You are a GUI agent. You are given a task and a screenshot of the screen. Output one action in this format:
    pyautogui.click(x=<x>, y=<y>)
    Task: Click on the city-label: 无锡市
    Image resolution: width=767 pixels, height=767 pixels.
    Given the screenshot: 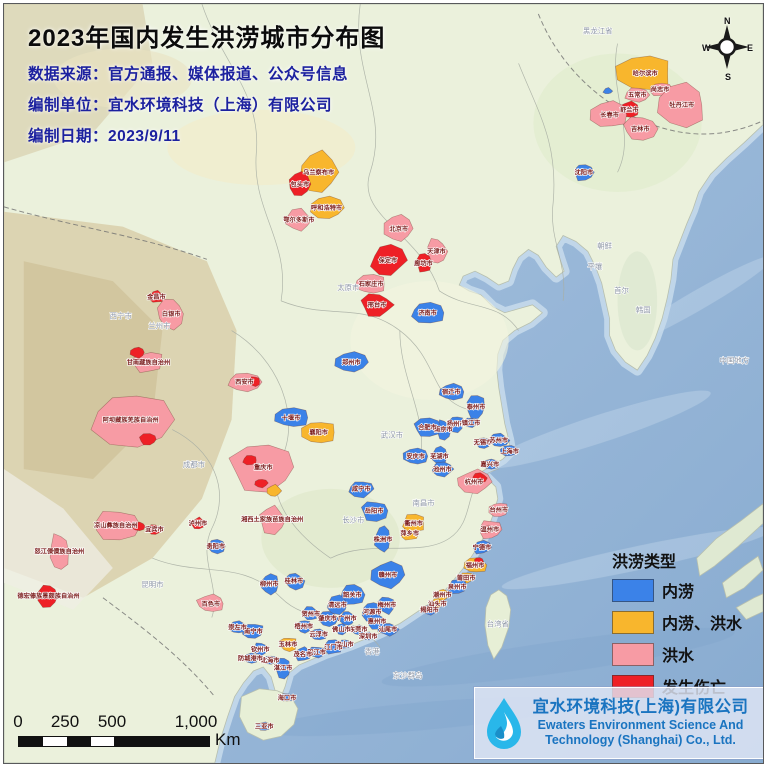 What is the action you would take?
    pyautogui.click(x=483, y=443)
    